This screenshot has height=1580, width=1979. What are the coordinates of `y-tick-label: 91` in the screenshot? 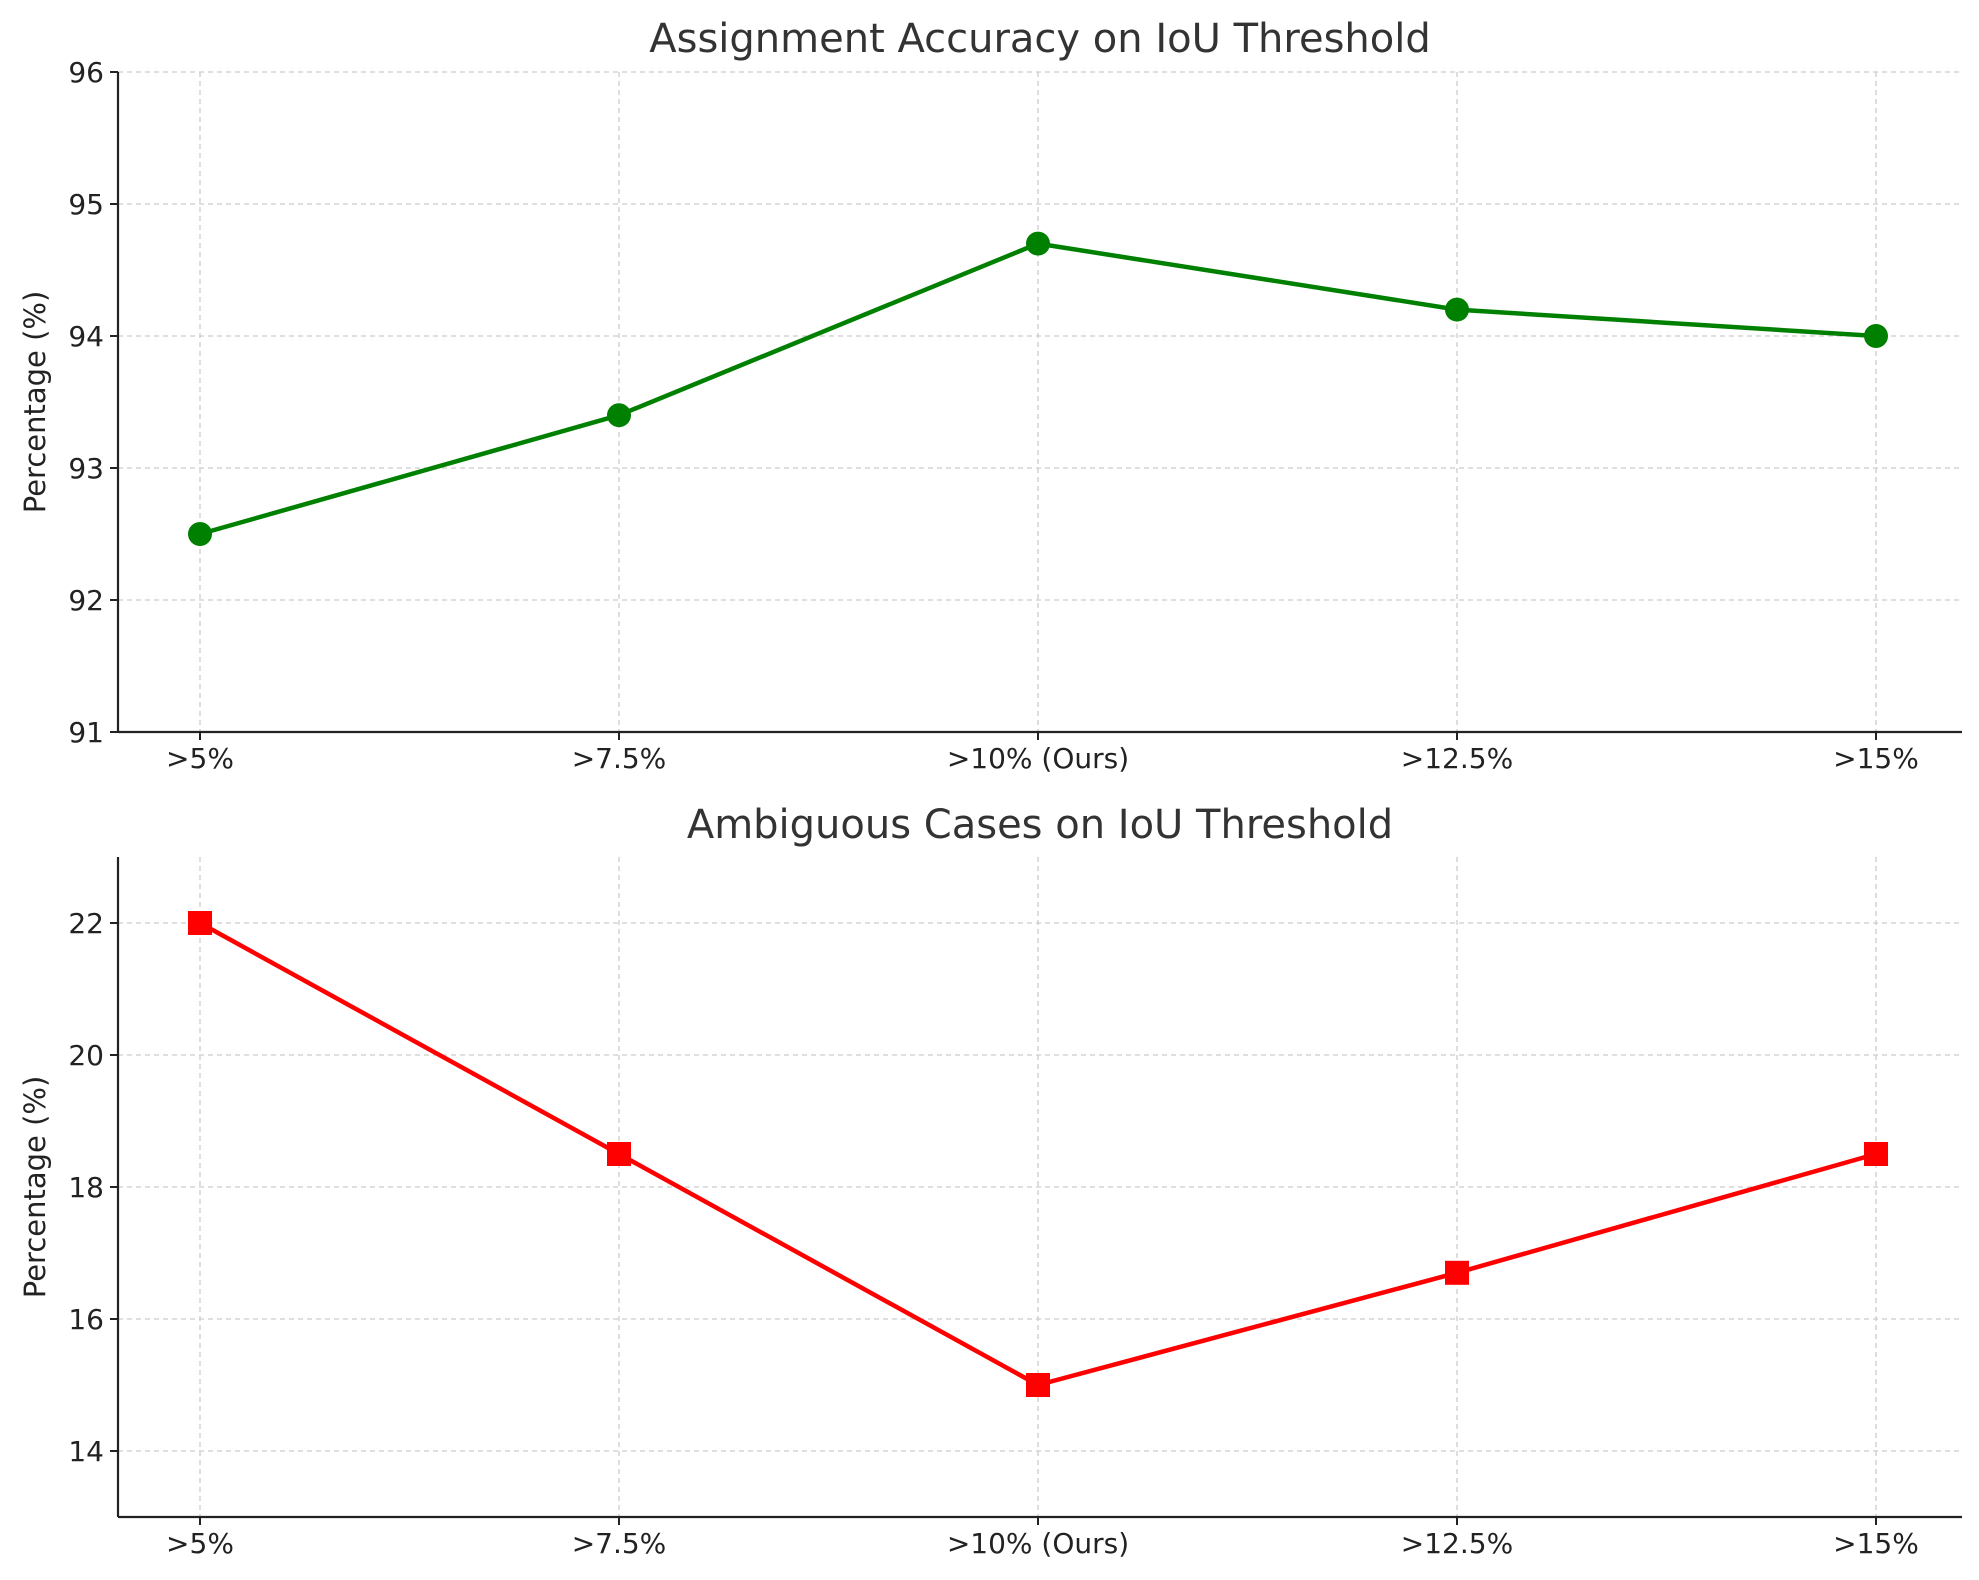 It's located at (86, 732).